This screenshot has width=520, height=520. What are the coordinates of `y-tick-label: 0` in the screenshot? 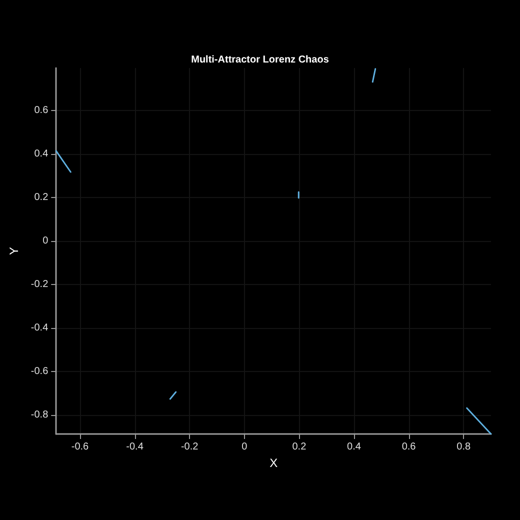 It's located at (45, 240).